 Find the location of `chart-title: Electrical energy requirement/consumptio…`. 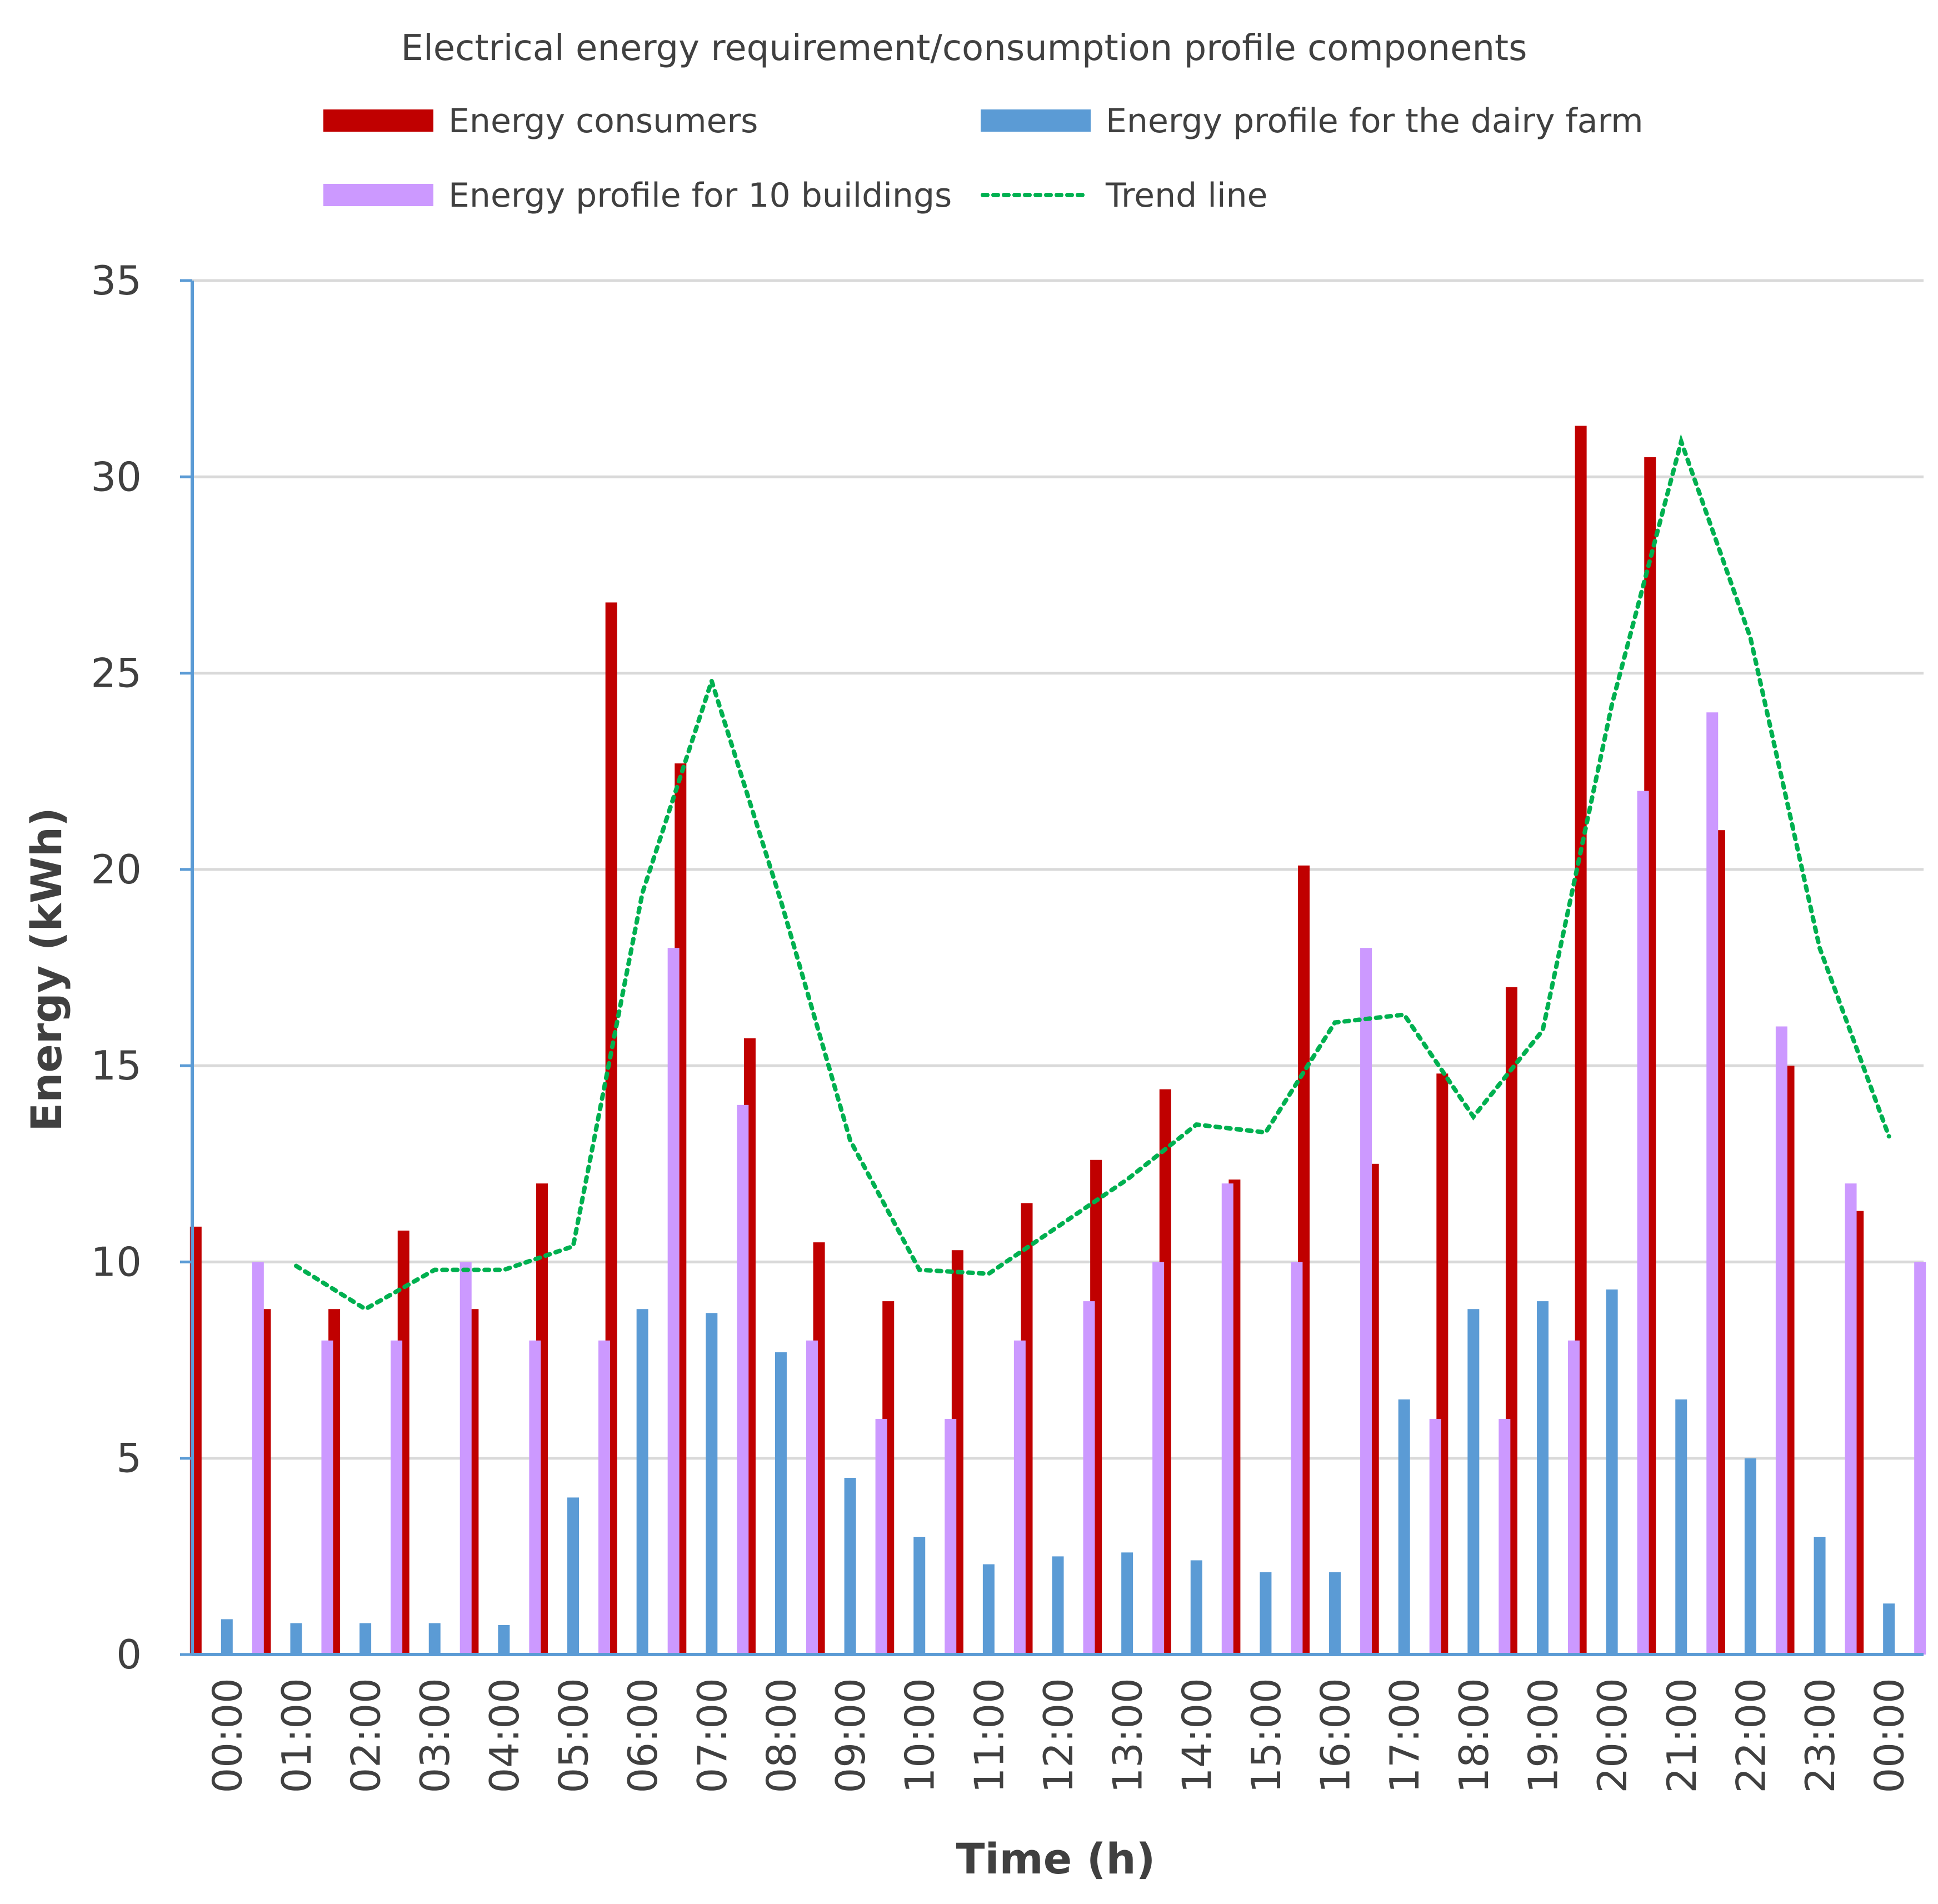

chart-title: Electrical energy requirement/consumptio… is located at coordinates (964, 48).